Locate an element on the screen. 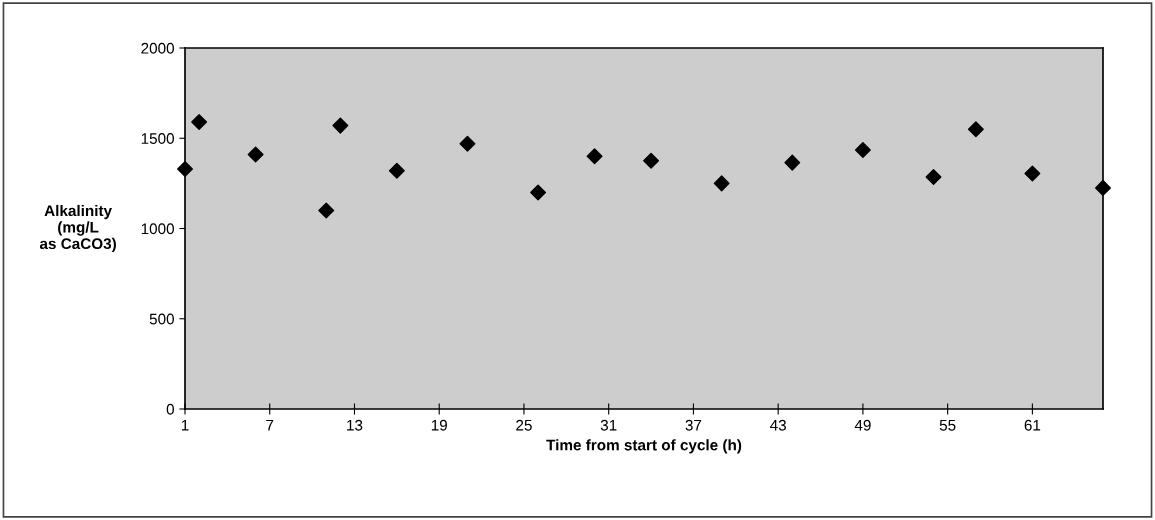 The width and height of the screenshot is (1155, 520). x-tick-label: 55 is located at coordinates (947, 425).